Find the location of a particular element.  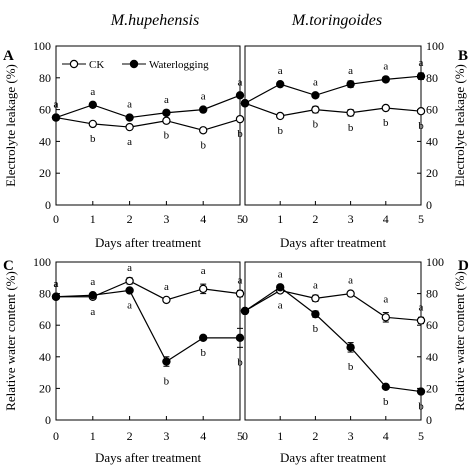

series-ck: bb b b b is located at coordinates (333, 118).